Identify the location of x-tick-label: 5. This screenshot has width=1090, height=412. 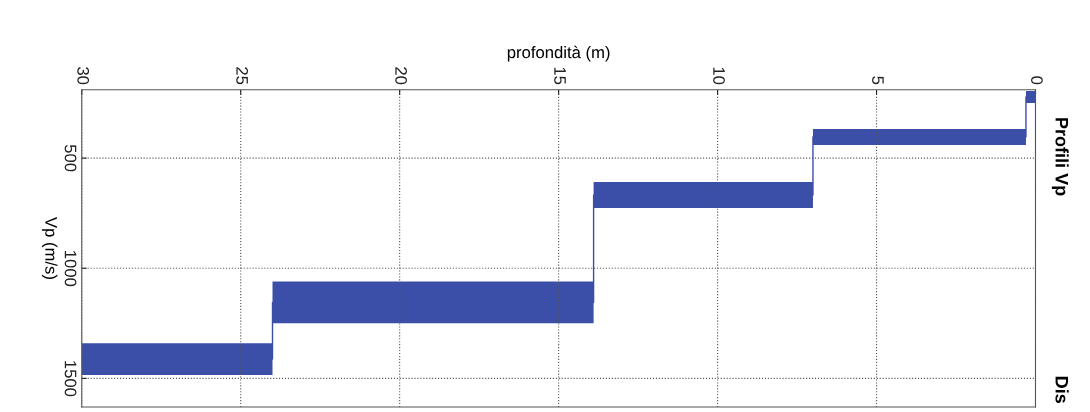
(878, 80).